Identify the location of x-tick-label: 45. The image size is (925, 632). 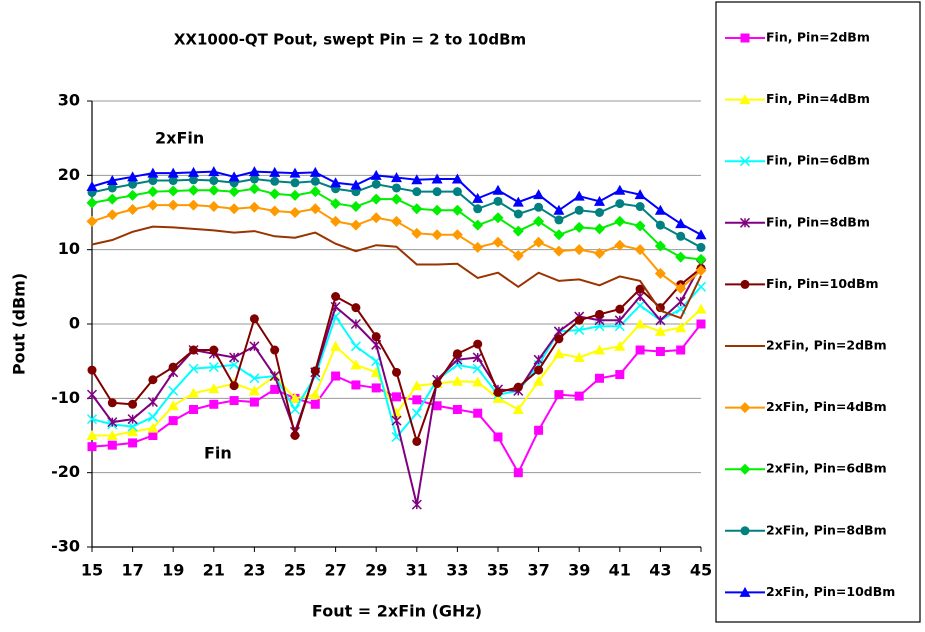
(701, 570).